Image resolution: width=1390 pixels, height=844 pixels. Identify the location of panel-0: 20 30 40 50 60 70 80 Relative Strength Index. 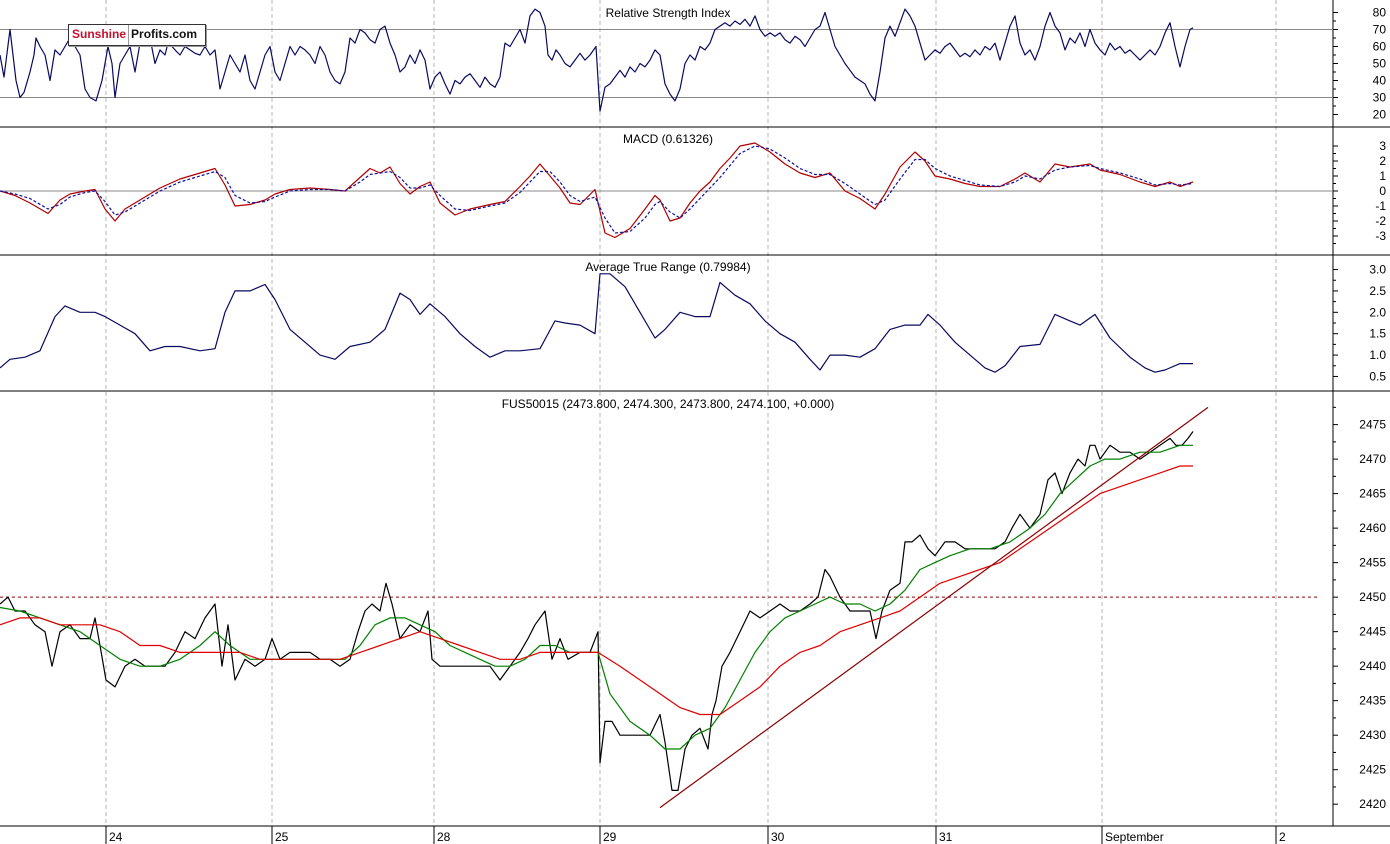
(693, 64).